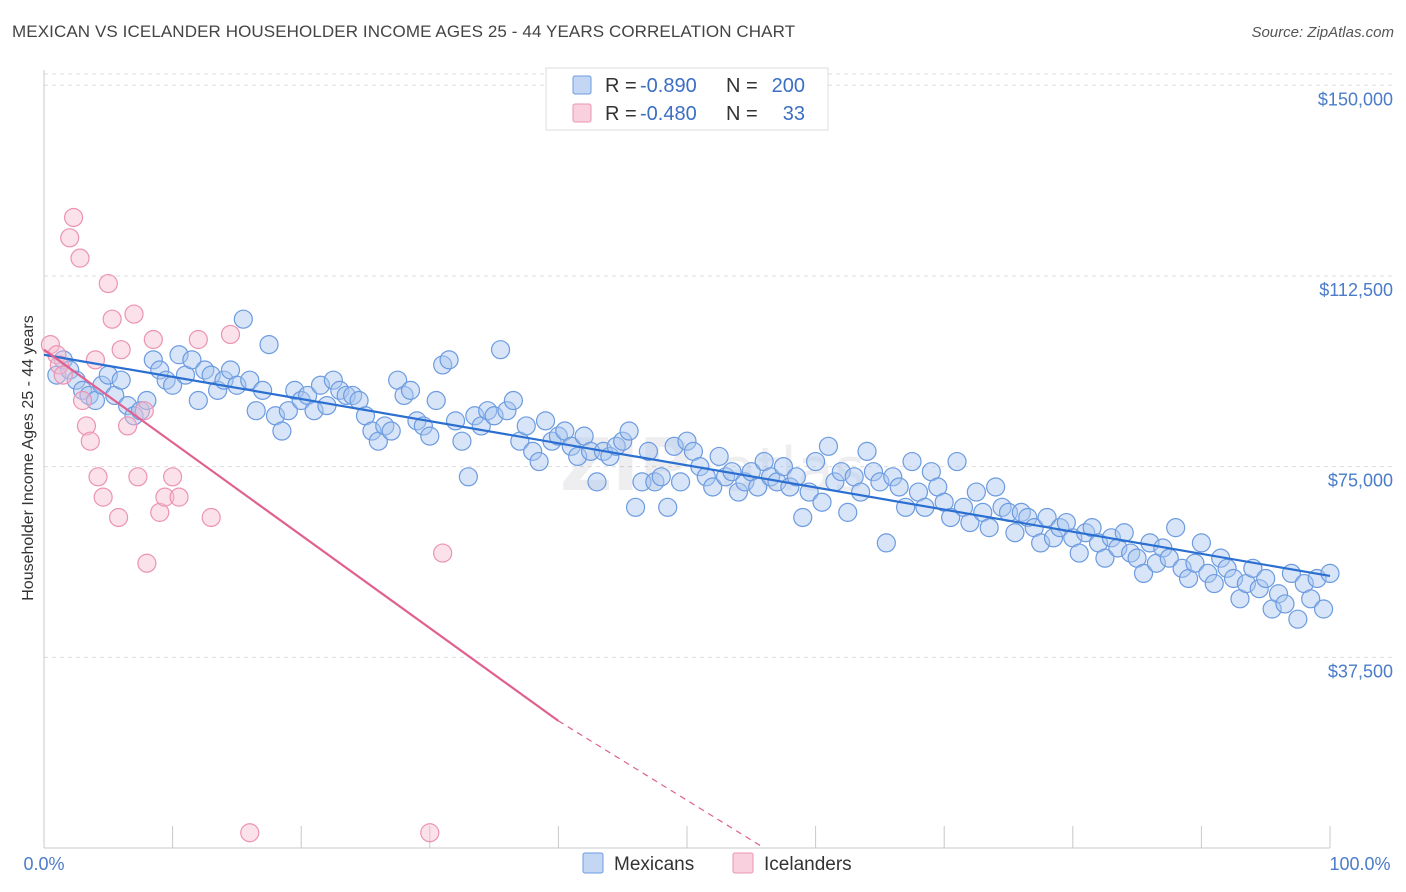 This screenshot has height=892, width=1406. What do you see at coordinates (593, 863) in the screenshot?
I see `series-legend-swatch-mexicans` at bounding box center [593, 863].